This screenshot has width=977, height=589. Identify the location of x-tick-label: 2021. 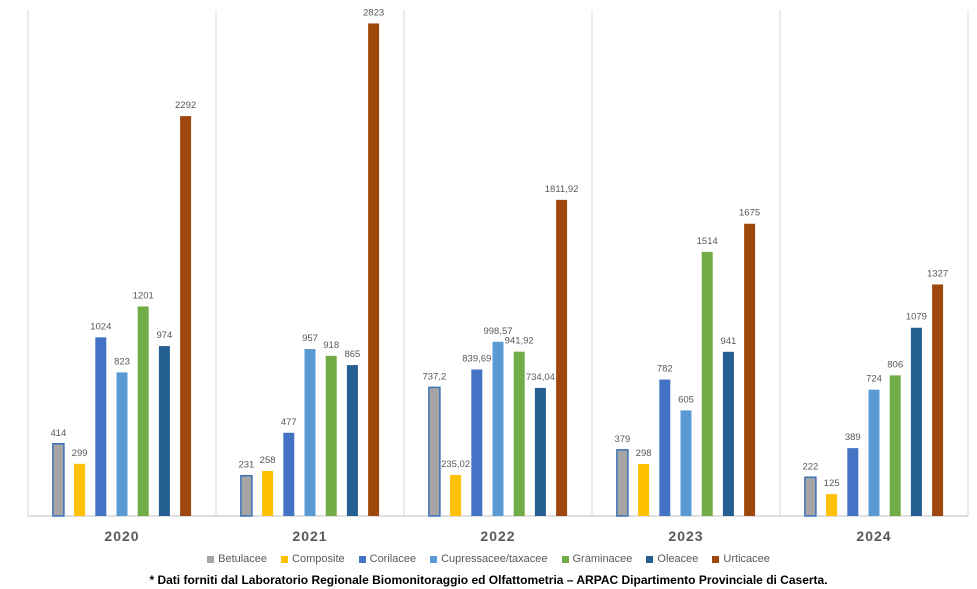
(309, 536).